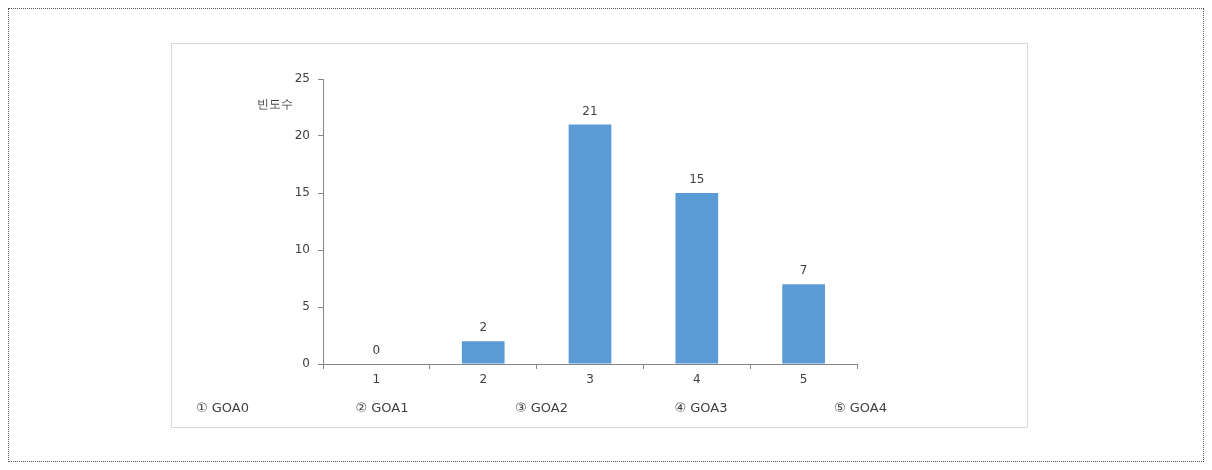 This screenshot has width=1212, height=470. What do you see at coordinates (302, 135) in the screenshot?
I see `y-tick-label: 20` at bounding box center [302, 135].